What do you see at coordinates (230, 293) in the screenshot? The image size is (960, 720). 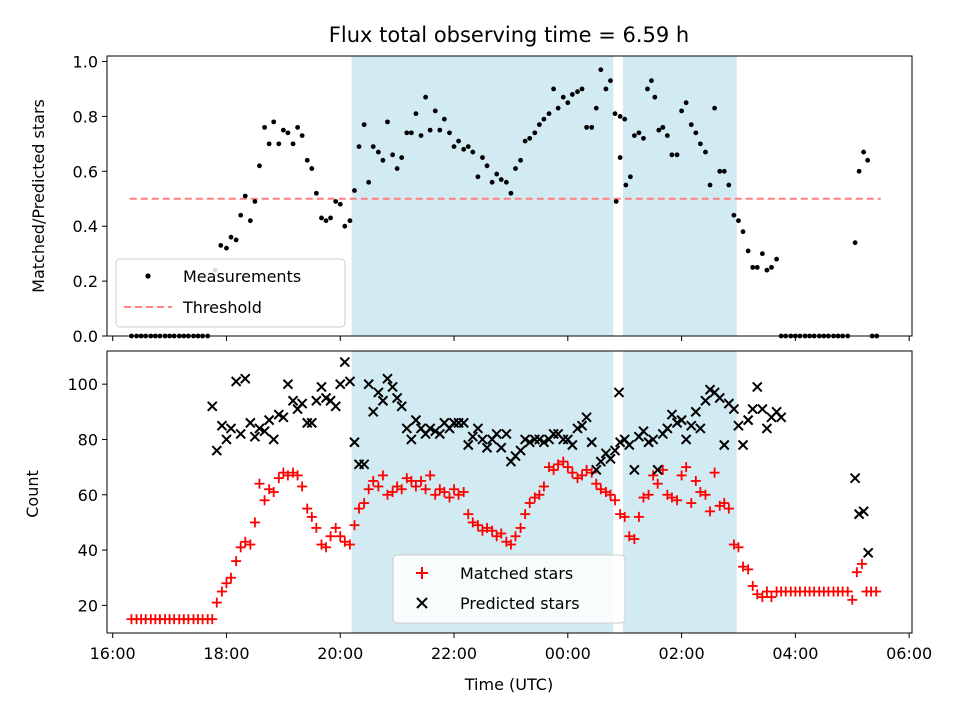 I see `top-legend-box` at bounding box center [230, 293].